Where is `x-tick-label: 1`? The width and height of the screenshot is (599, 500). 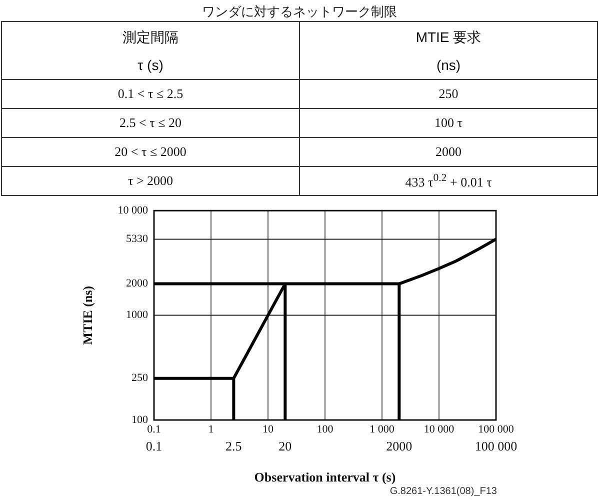
x-tick-label: 1 is located at coordinates (211, 429).